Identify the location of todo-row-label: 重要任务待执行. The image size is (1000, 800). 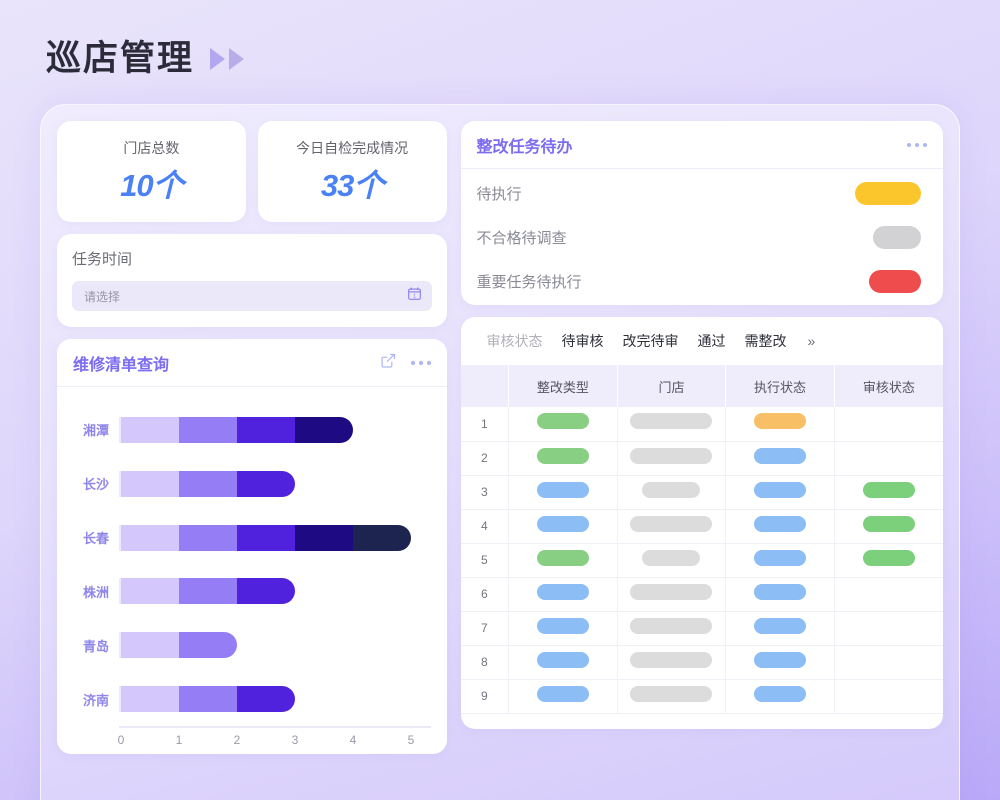
(529, 282).